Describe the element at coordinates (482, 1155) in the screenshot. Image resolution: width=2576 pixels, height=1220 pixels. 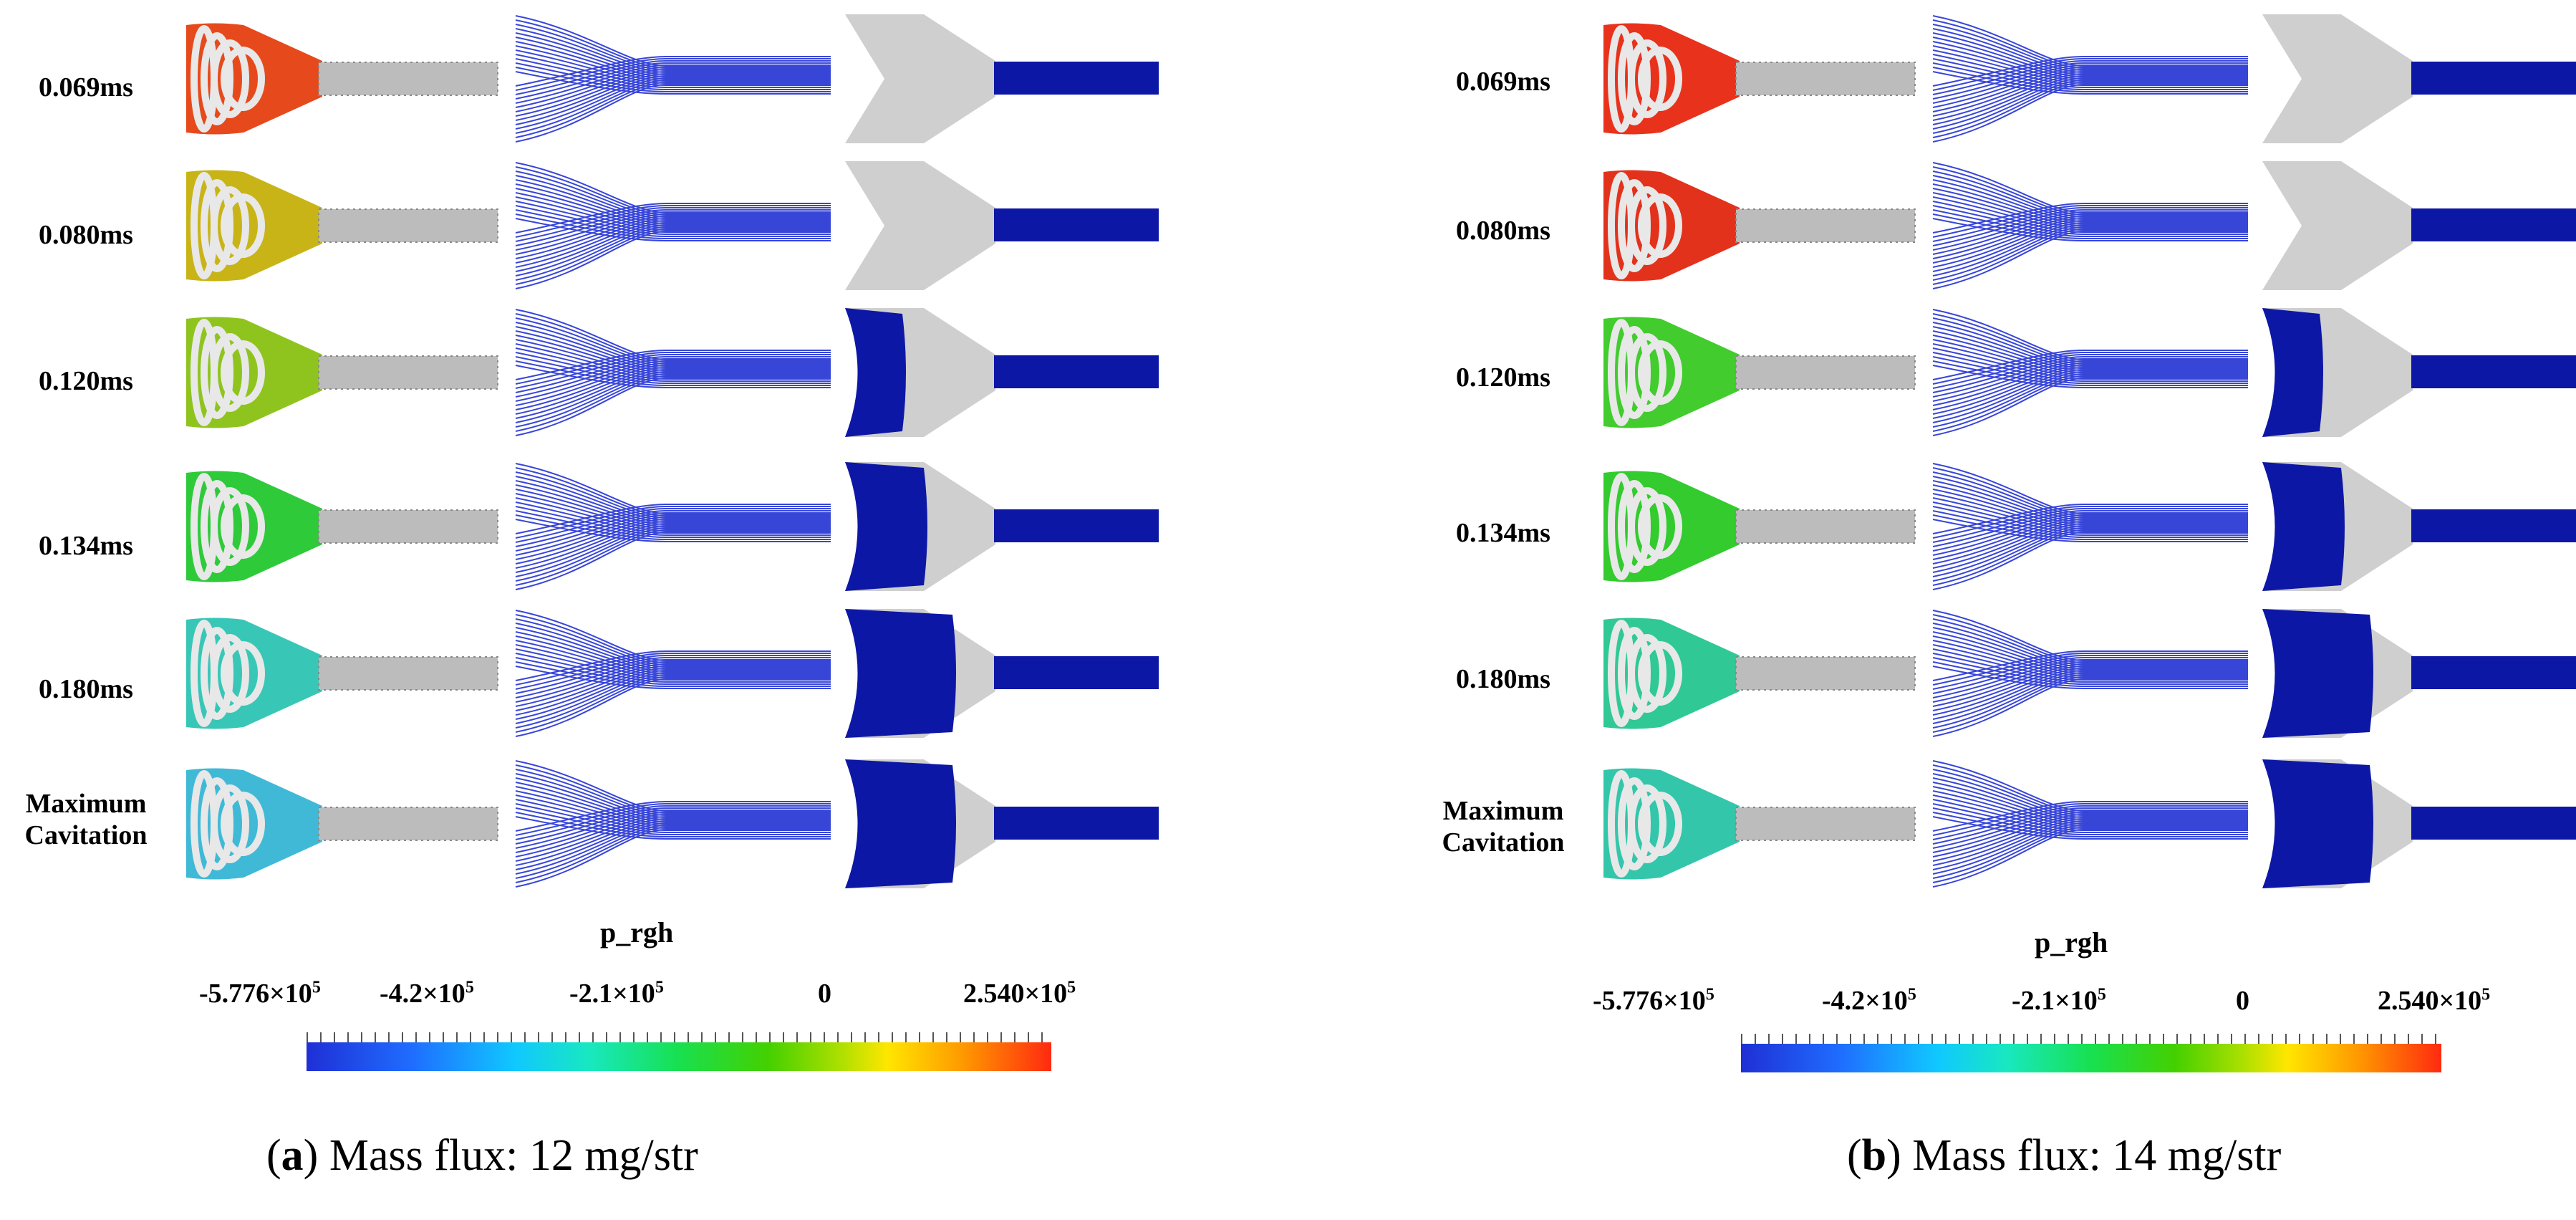
I see `figure-caption: (a) Mass flux: 12 mg/str` at that location.